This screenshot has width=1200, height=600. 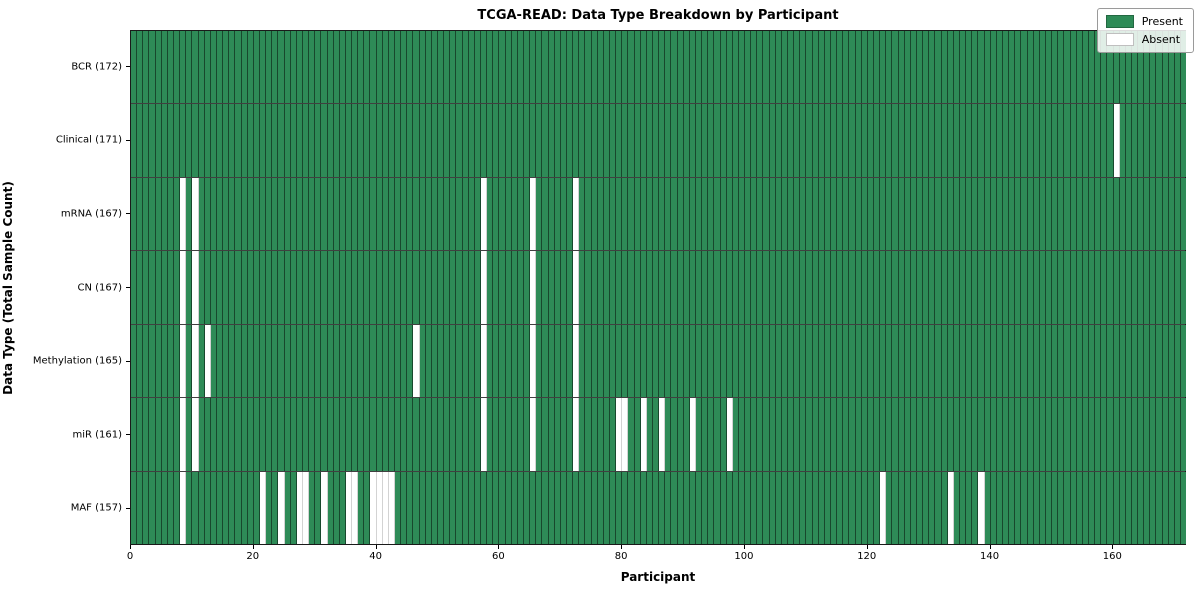 What do you see at coordinates (621, 556) in the screenshot?
I see `x-tick-label: 80` at bounding box center [621, 556].